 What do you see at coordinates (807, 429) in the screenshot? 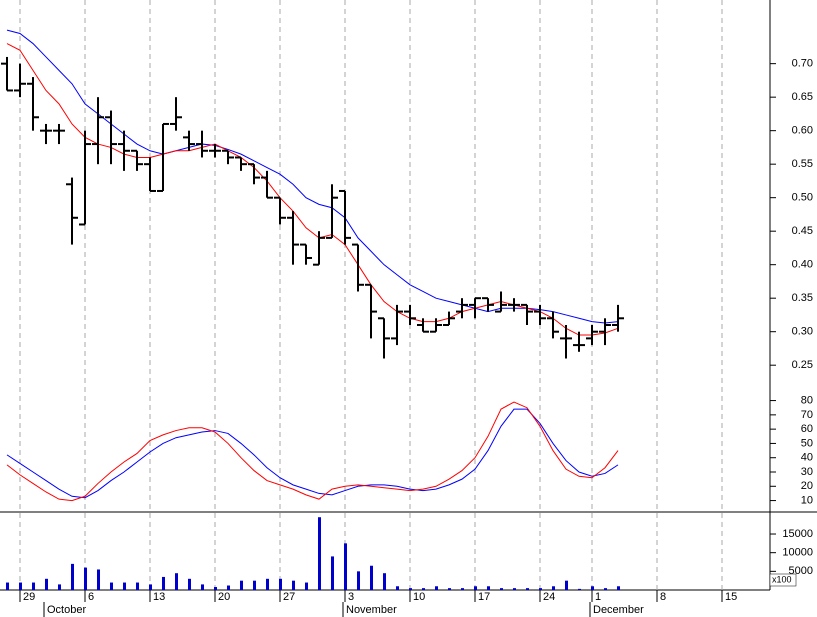
I see `y-tick-label: 60` at bounding box center [807, 429].